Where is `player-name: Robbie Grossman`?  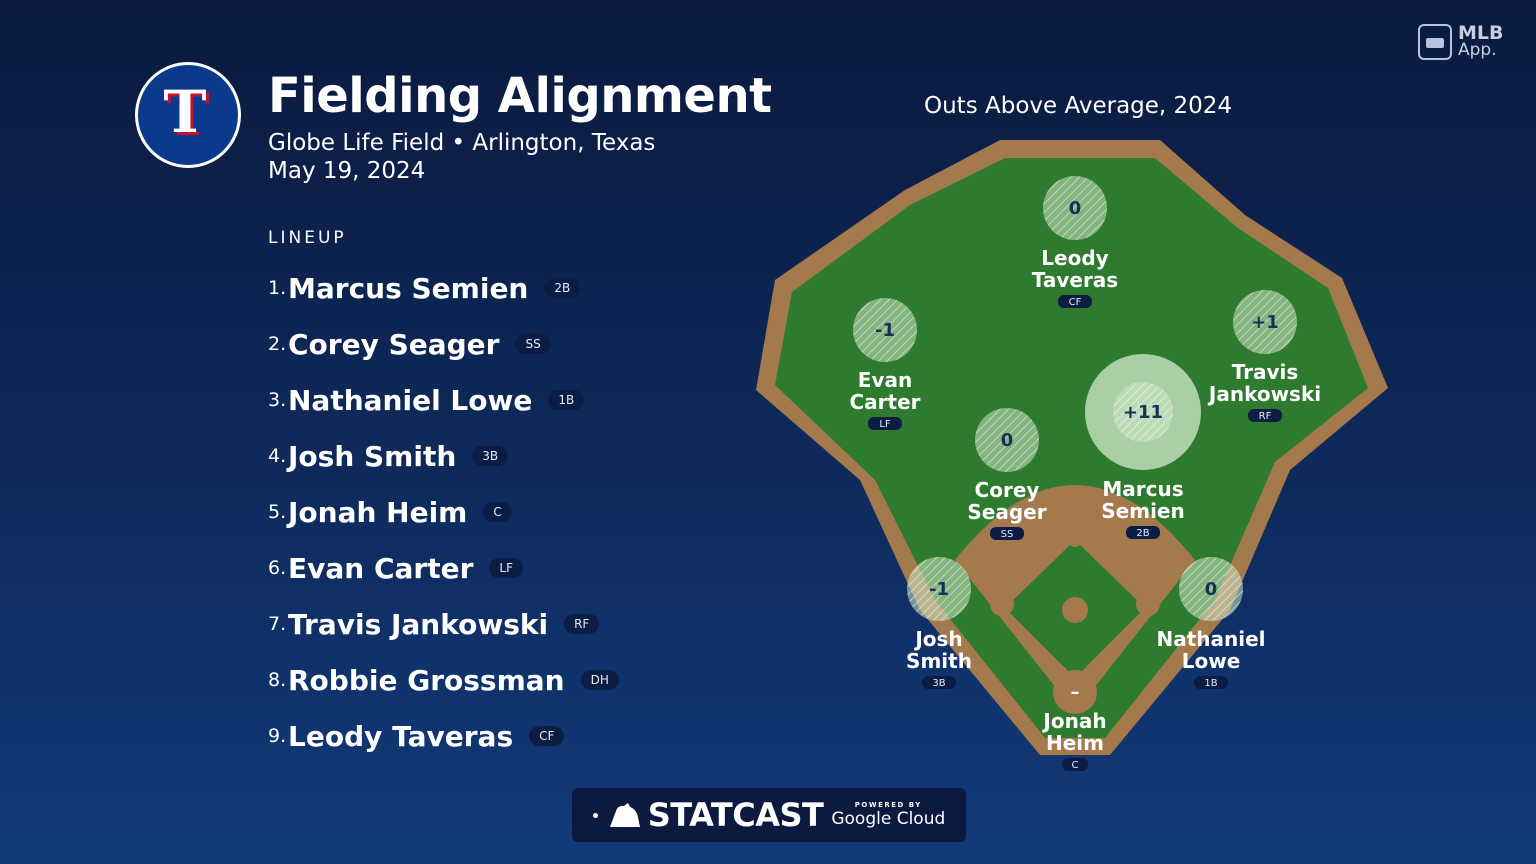
player-name: Robbie Grossman is located at coordinates (426, 680).